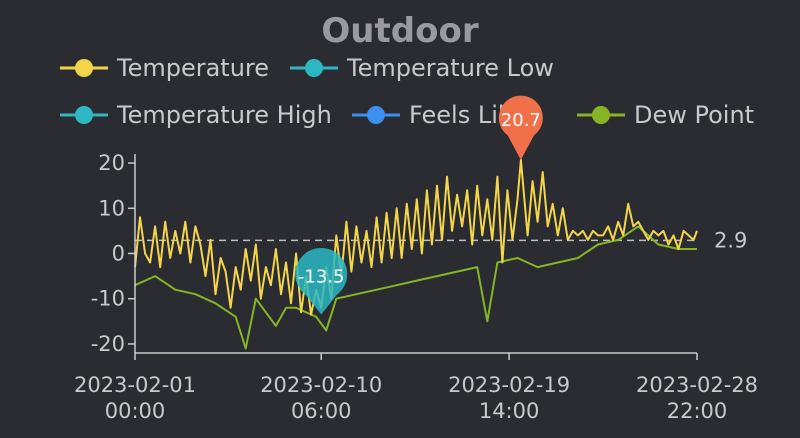 Image resolution: width=800 pixels, height=438 pixels. Describe the element at coordinates (321, 385) in the screenshot. I see `x-tick-date: 2023-02-10` at that location.